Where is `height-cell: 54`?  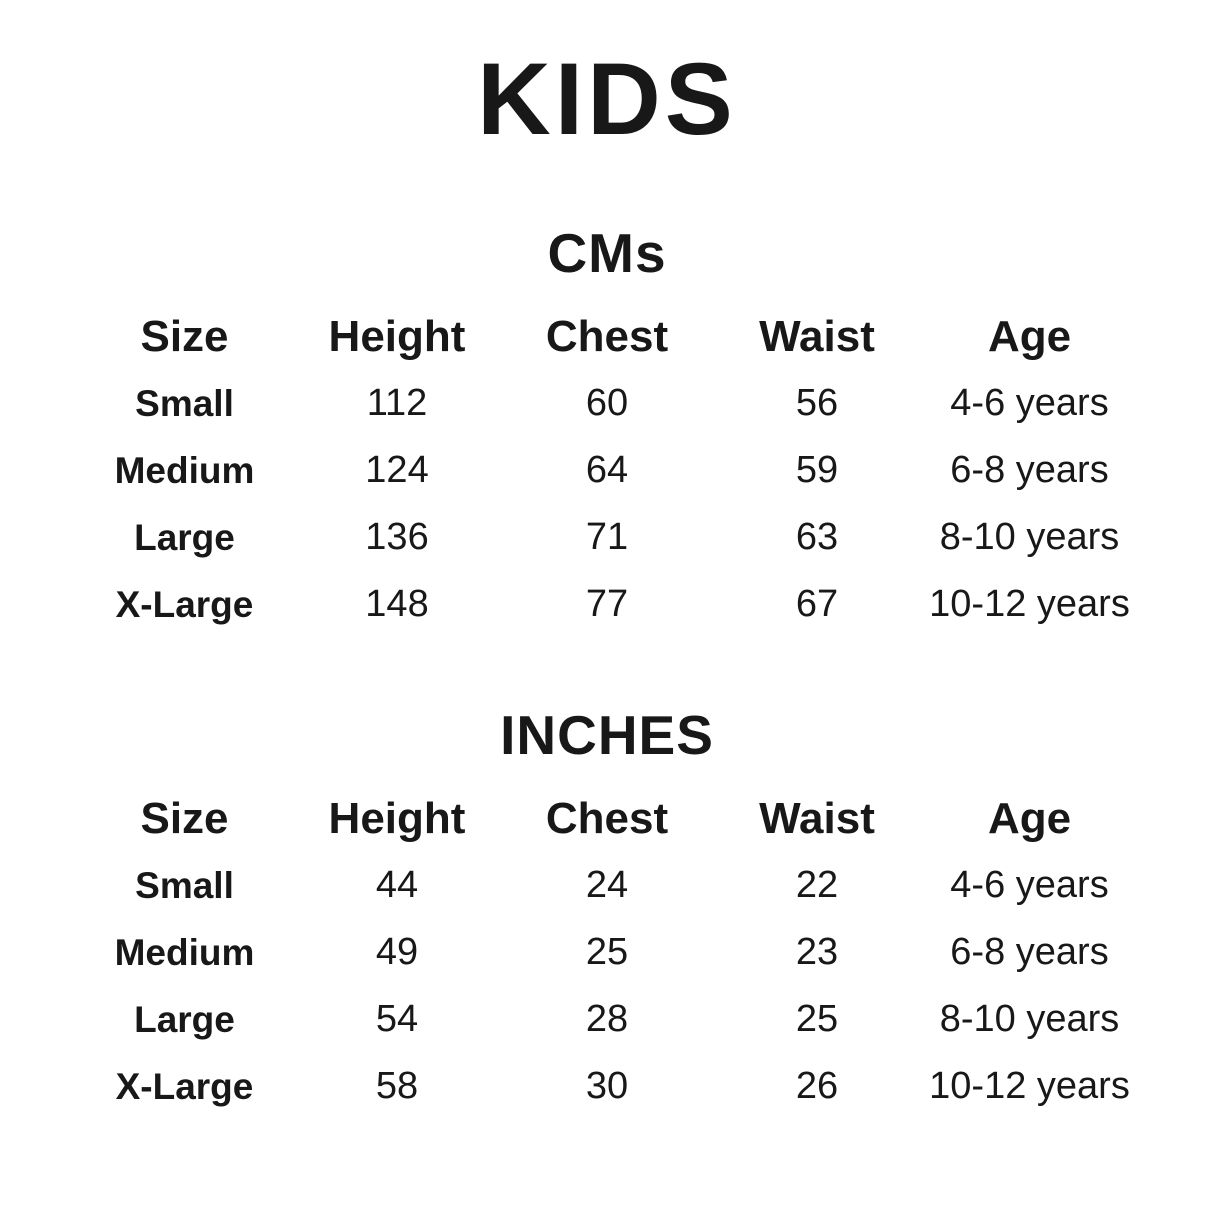
height-cell: 54 is located at coordinates (397, 1019).